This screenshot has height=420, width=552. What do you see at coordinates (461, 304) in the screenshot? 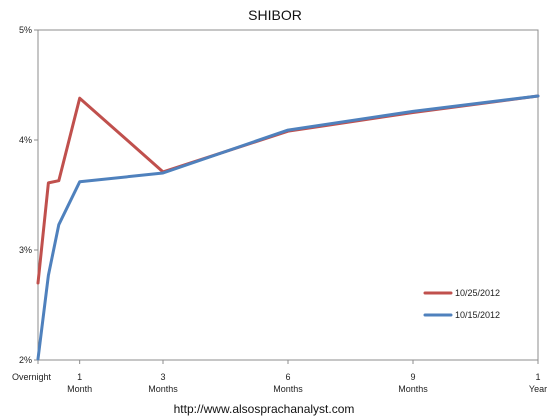
I see `legend: 10/25/2012 10/15/2012` at bounding box center [461, 304].